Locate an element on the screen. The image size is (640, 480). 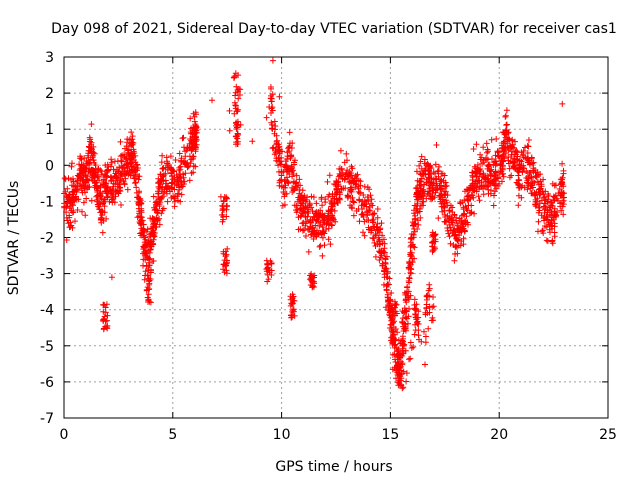
y-tick-label: -7 is located at coordinates (47, 419).